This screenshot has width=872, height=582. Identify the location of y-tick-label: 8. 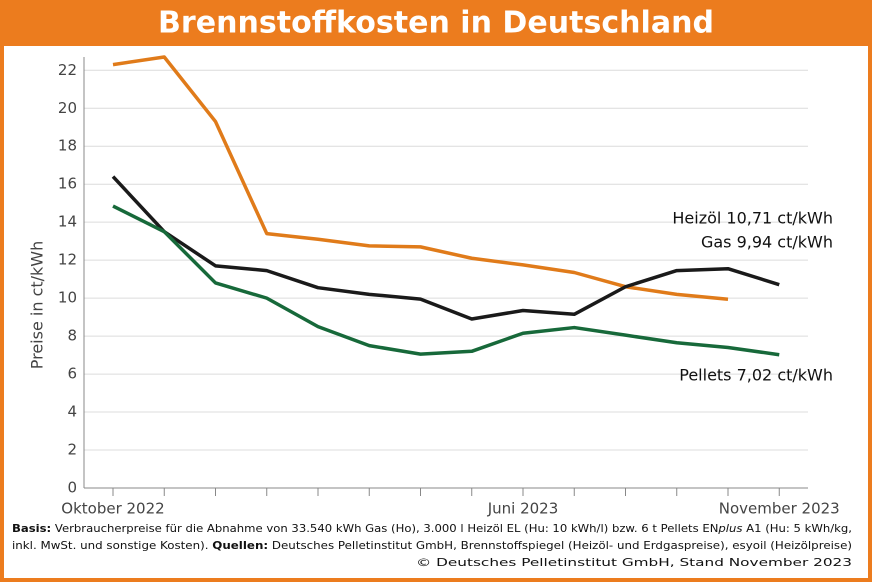
(72, 336).